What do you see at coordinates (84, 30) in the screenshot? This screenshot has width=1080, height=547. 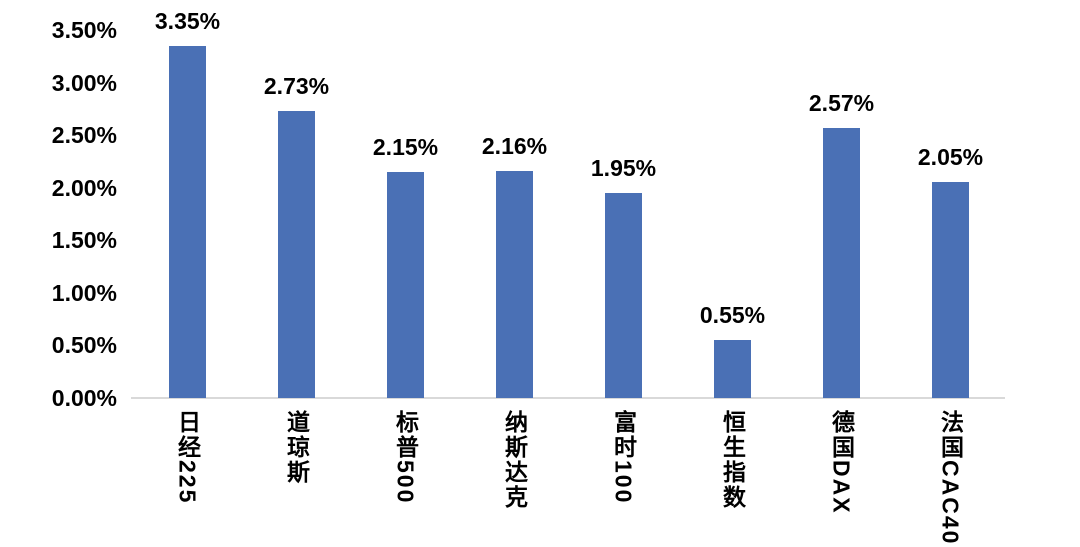 I see `y-axis-tick-label: 3.50%` at bounding box center [84, 30].